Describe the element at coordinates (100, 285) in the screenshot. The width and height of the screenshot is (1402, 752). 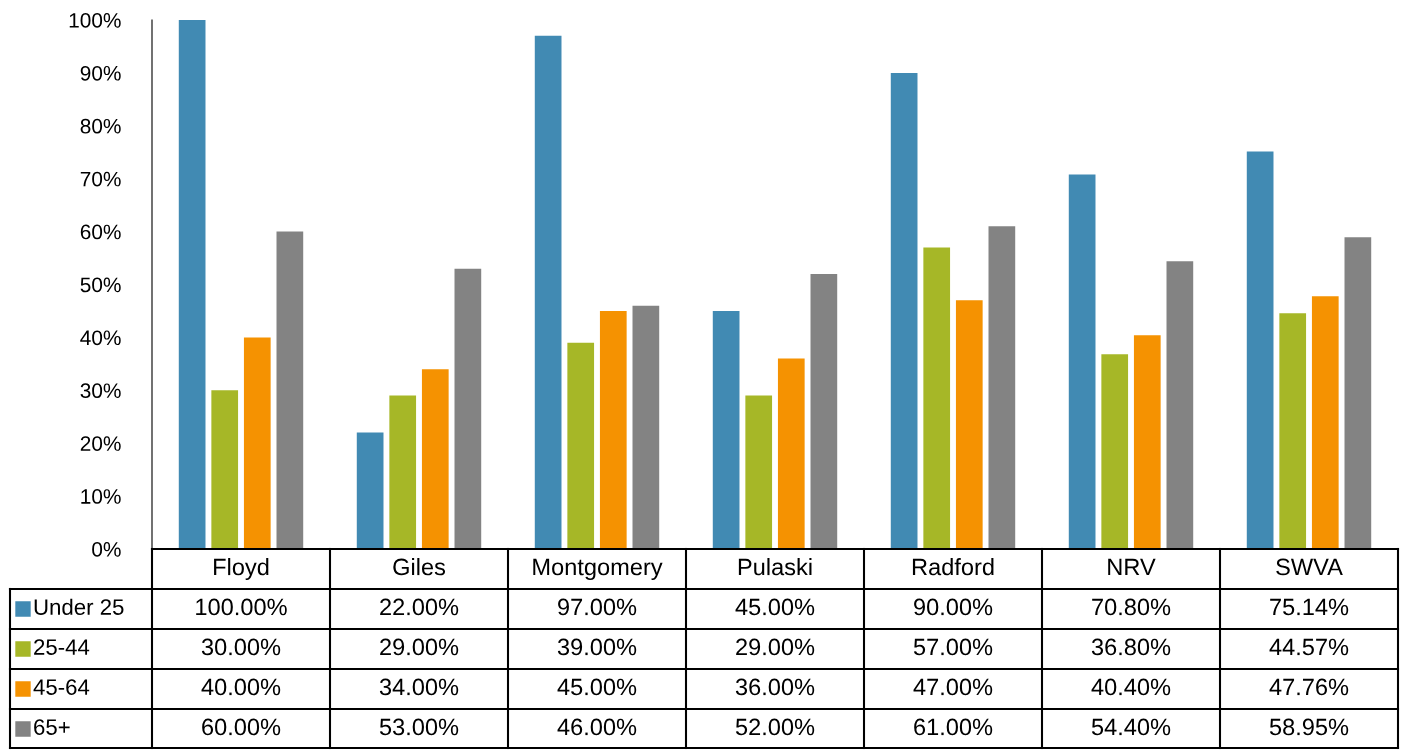
I see `y-tick-label: 50%` at that location.